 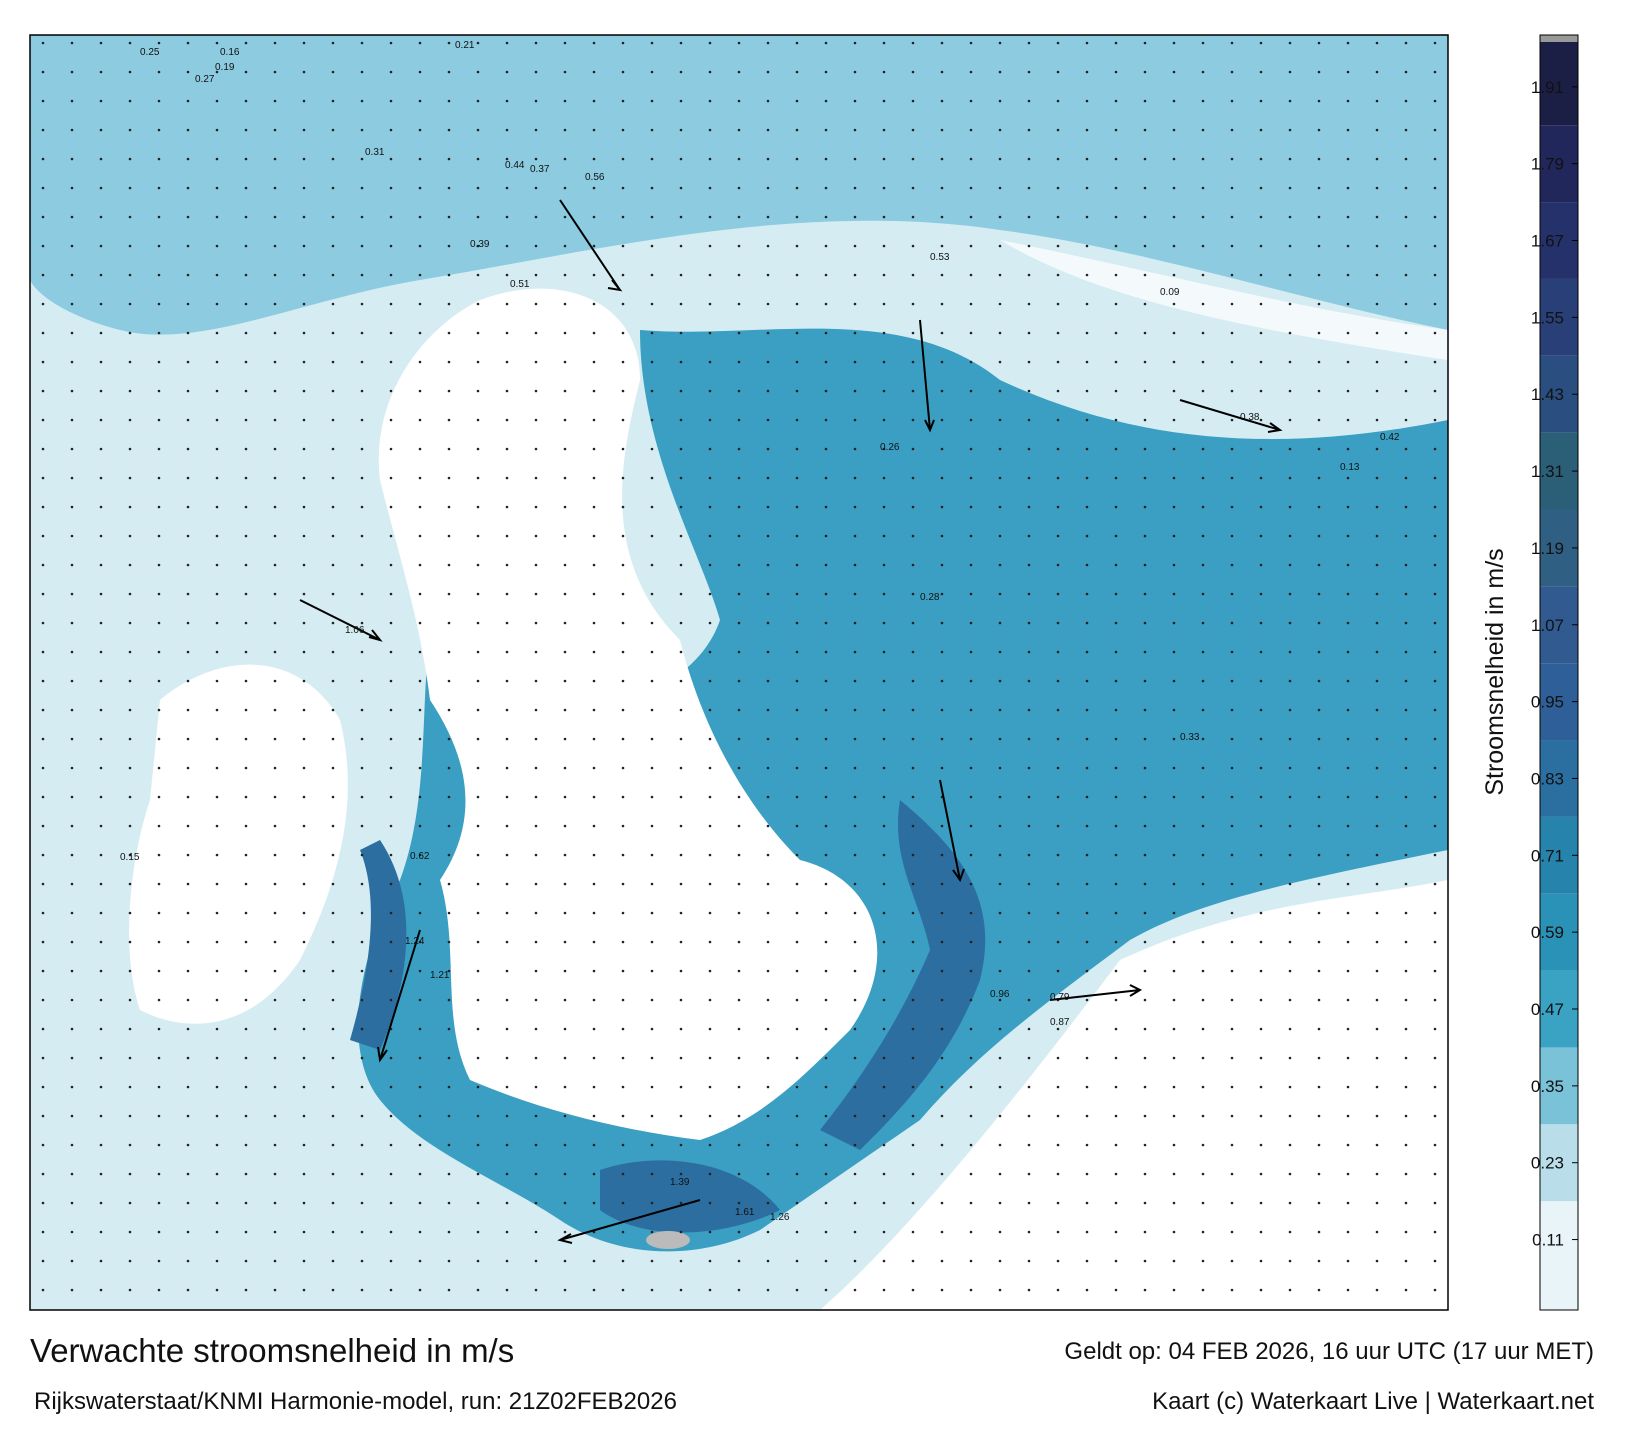 What do you see at coordinates (1547, 241) in the screenshot?
I see `colorbar-tick-label: 1.67` at bounding box center [1547, 241].